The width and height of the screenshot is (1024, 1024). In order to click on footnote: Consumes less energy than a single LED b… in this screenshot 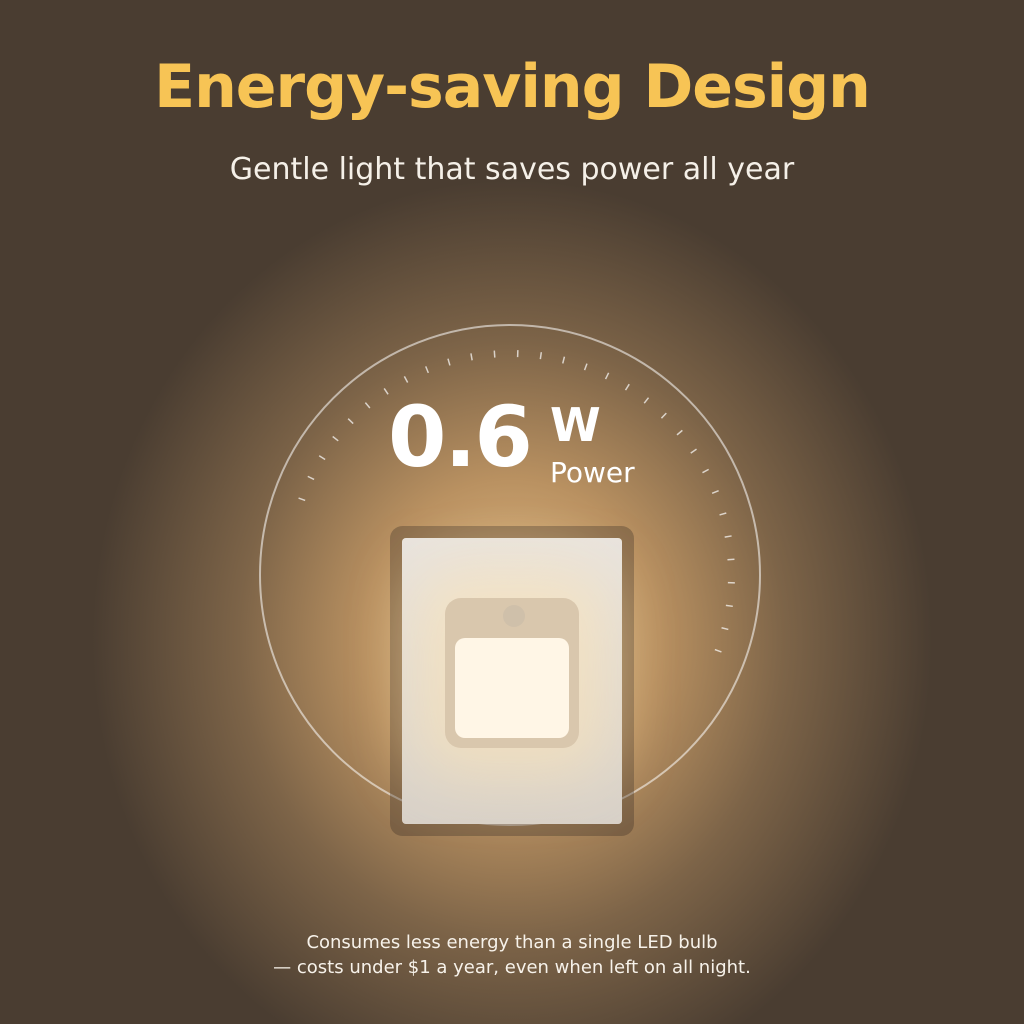, I will do `click(512, 955)`.